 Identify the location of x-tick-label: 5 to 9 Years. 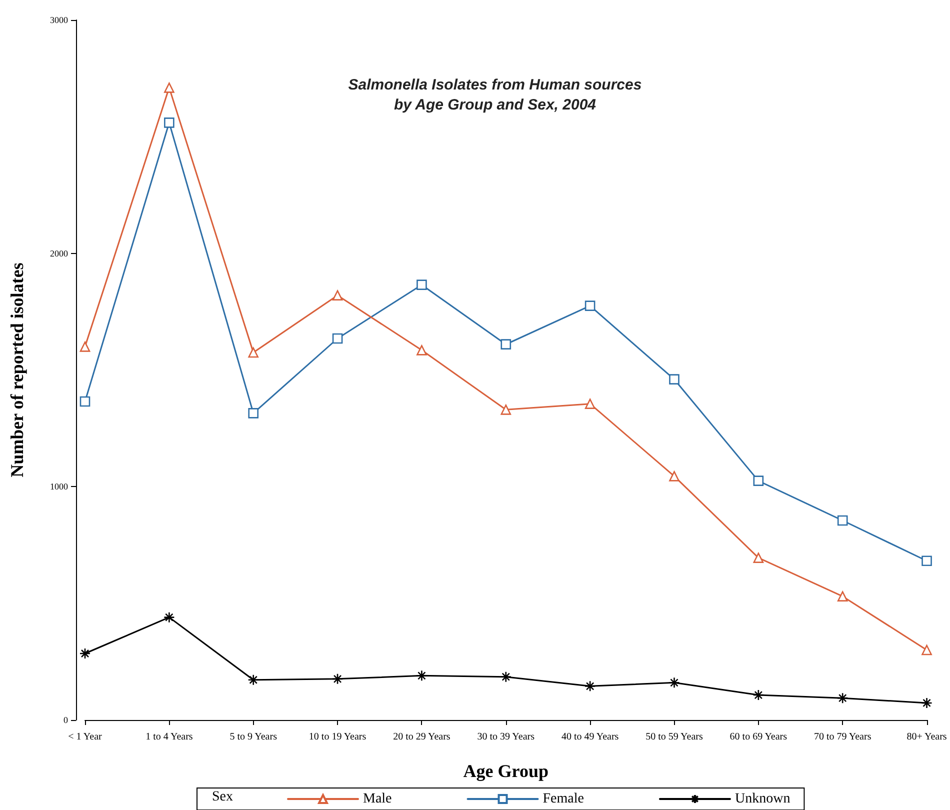
(254, 737).